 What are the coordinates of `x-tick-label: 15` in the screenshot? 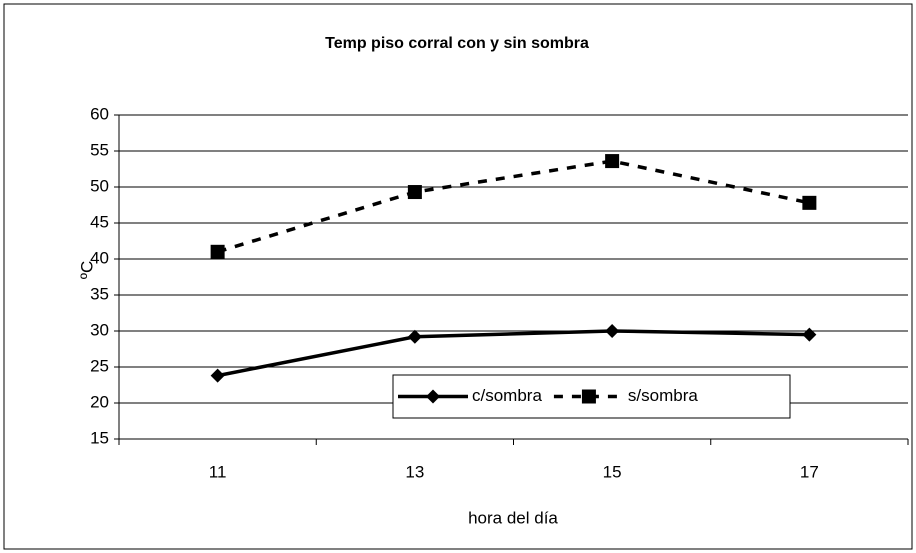 It's located at (612, 471).